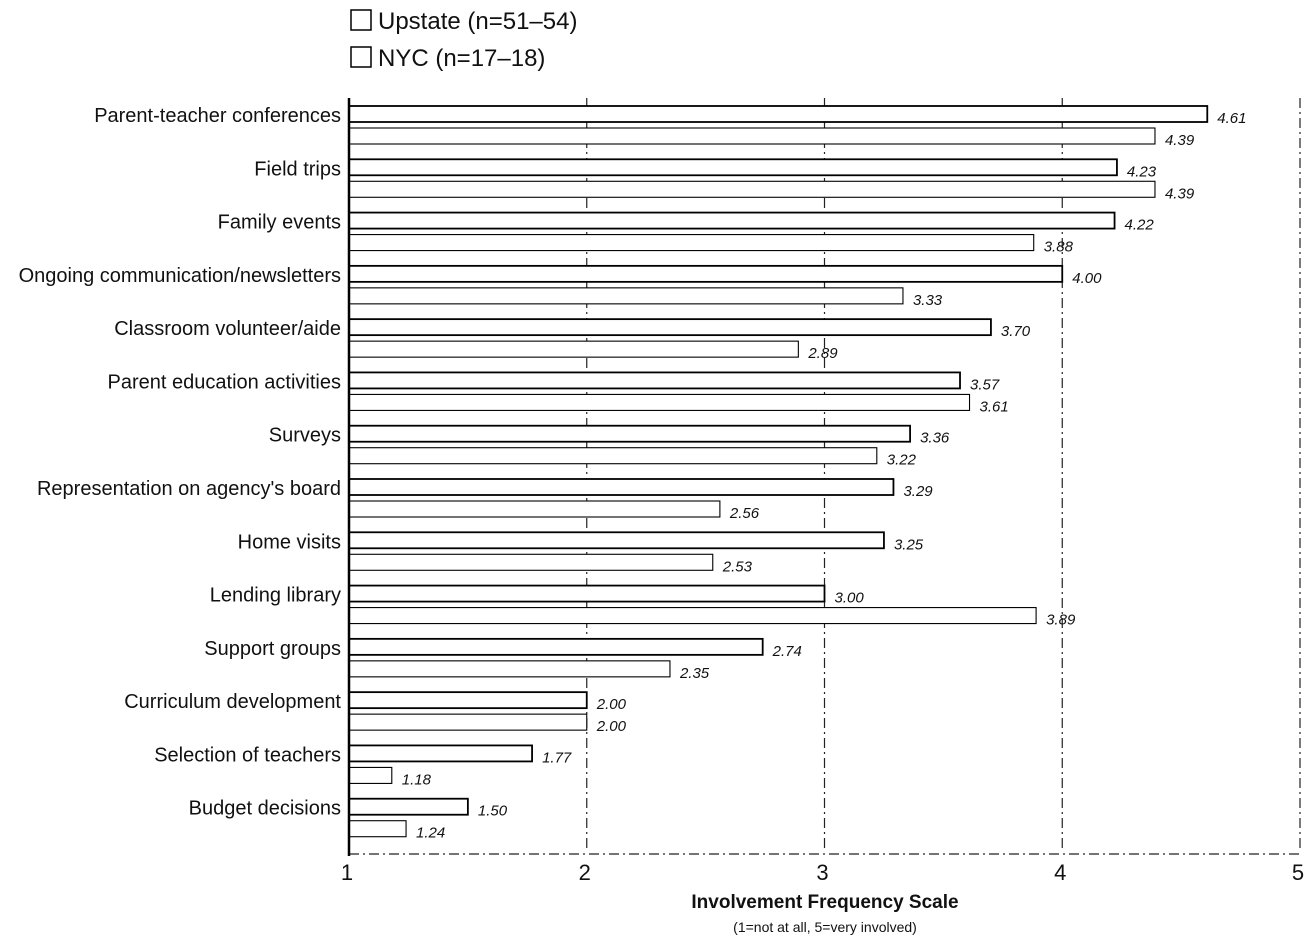  I want to click on data-label: 3.36, so click(935, 438).